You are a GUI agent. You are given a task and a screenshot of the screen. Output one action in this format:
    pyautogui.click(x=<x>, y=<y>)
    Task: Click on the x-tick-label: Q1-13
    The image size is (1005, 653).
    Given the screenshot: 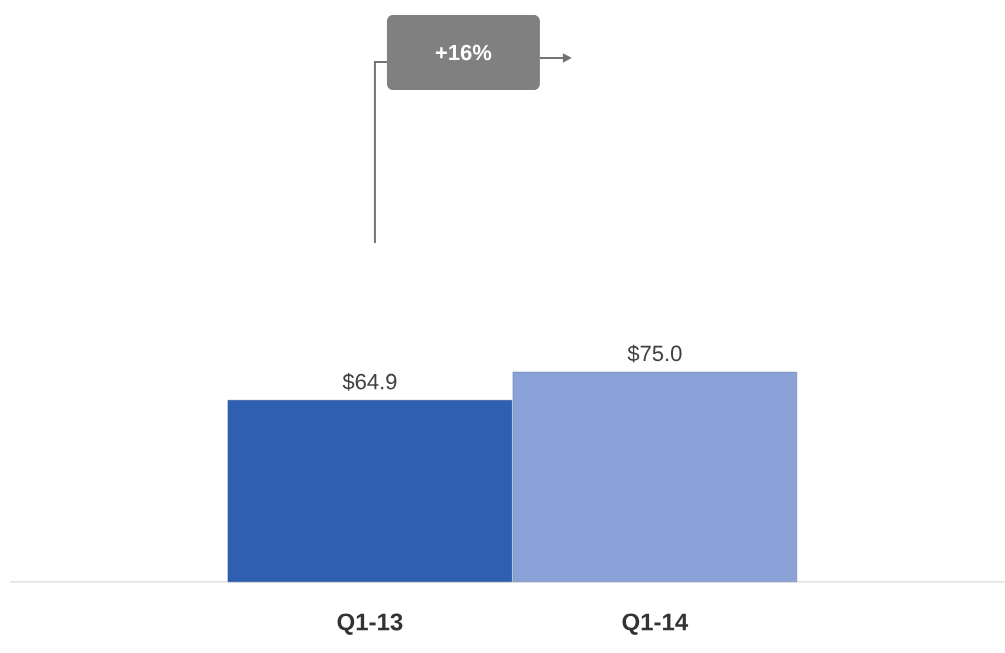 What is the action you would take?
    pyautogui.click(x=370, y=624)
    